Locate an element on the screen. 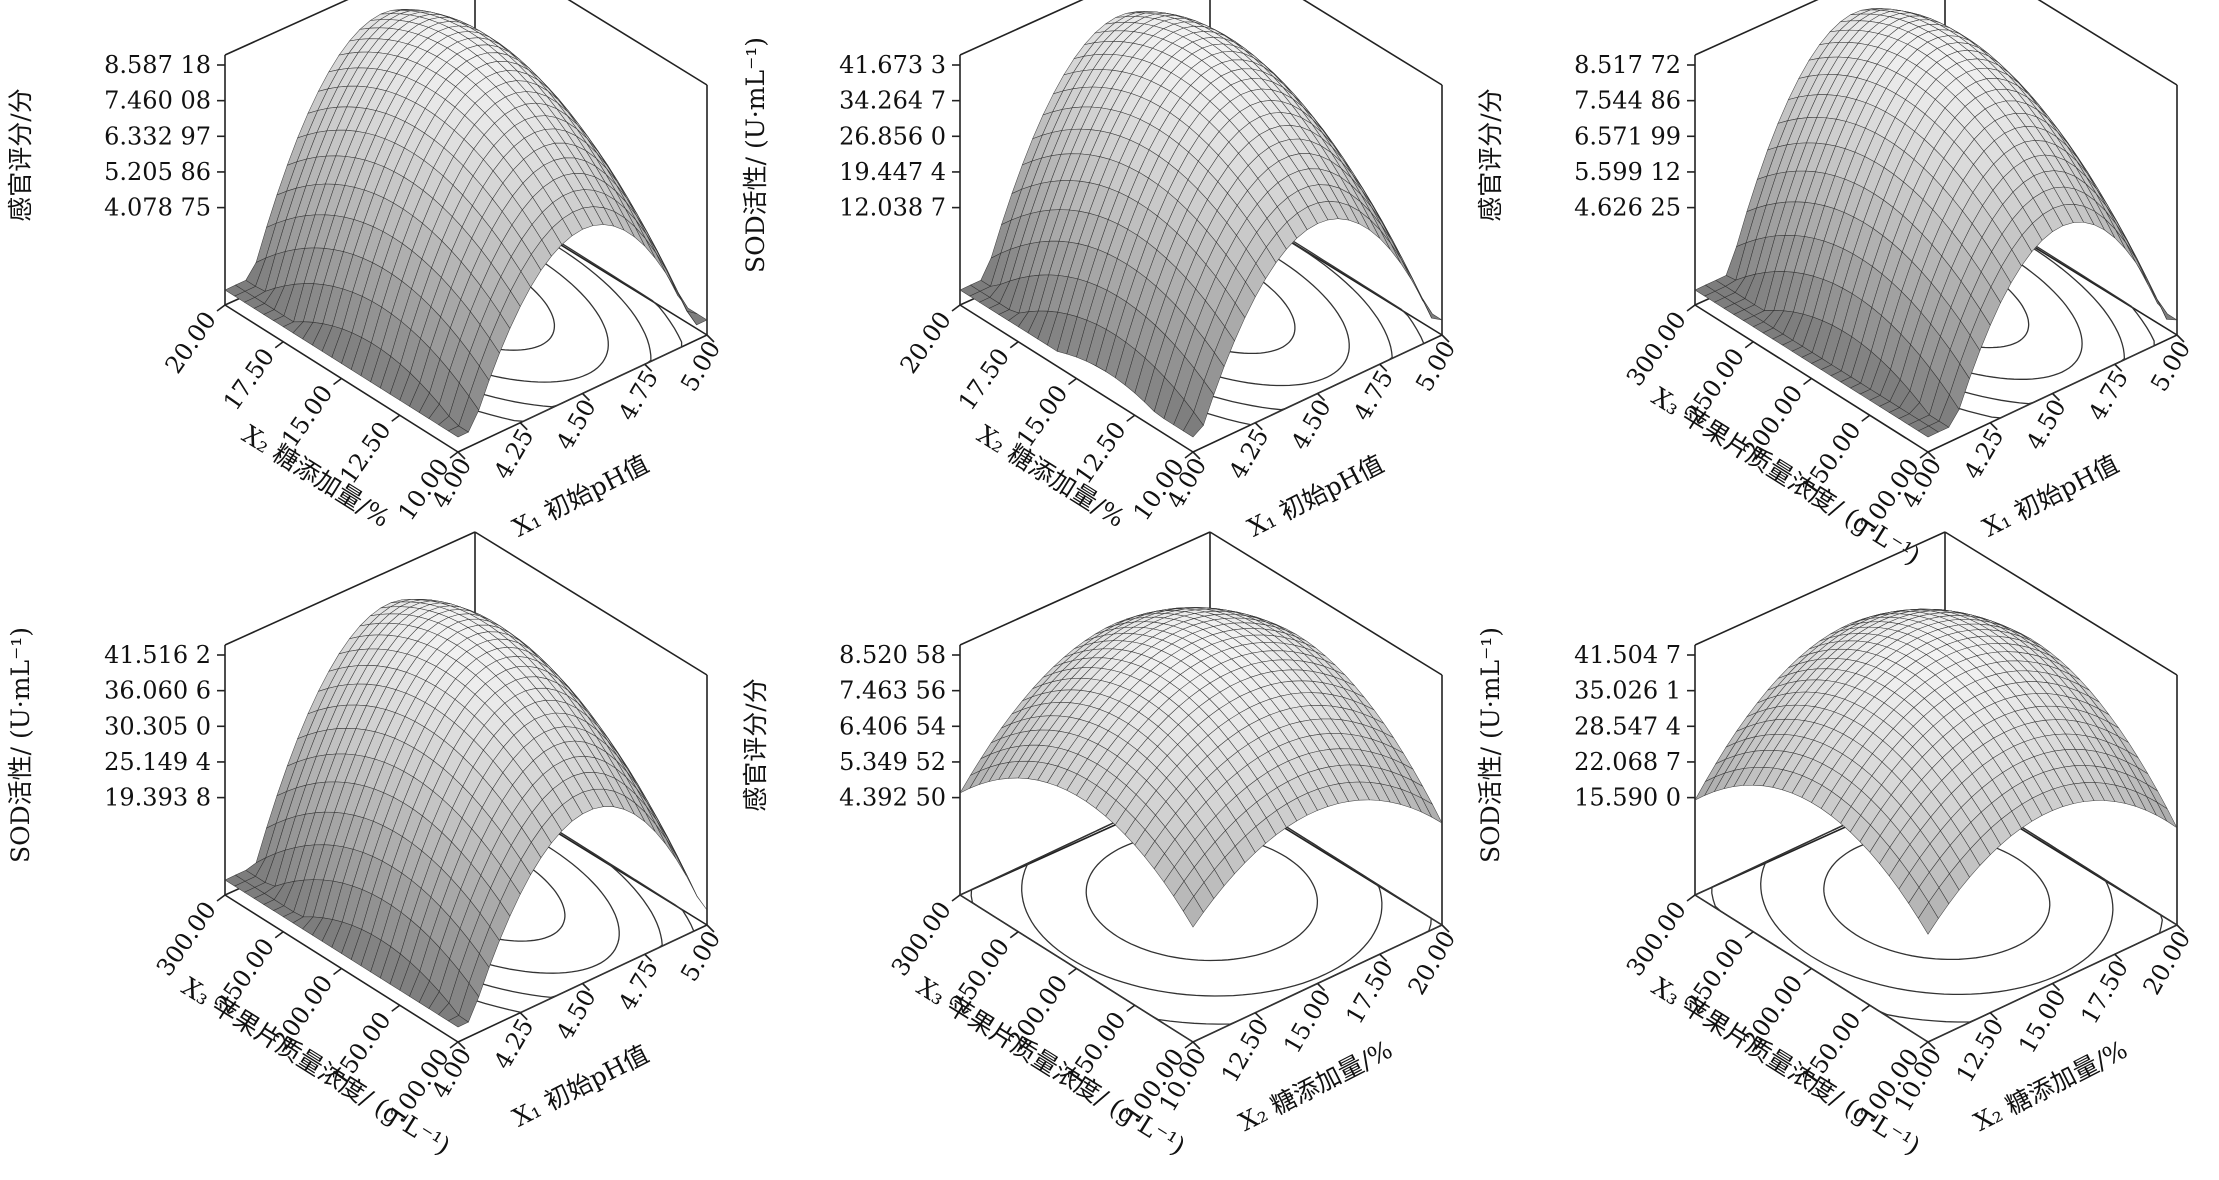  z-tick-label: 34.264 7 is located at coordinates (892, 101).